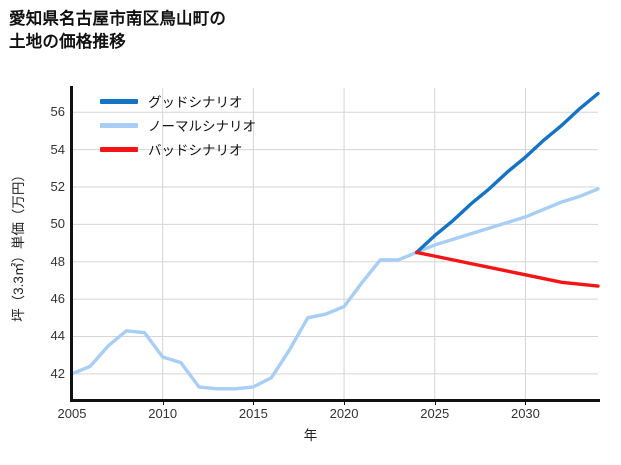 This screenshot has width=621, height=465. What do you see at coordinates (57, 149) in the screenshot?
I see `y-tick-label: 54` at bounding box center [57, 149].